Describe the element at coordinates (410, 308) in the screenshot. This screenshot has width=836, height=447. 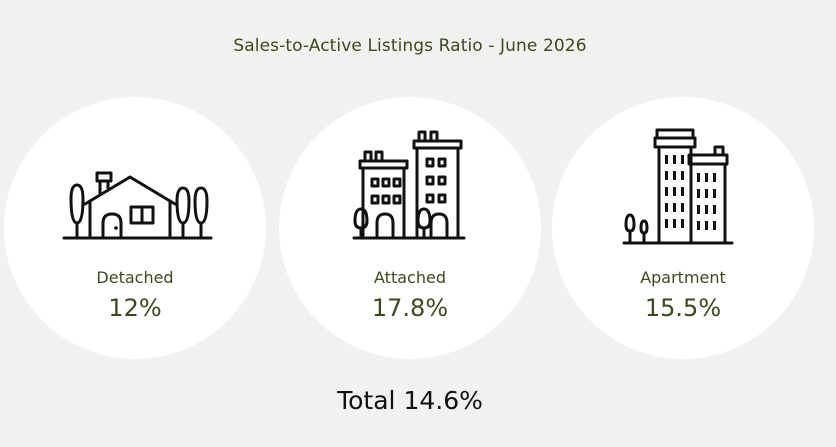
I see `category-value: 17.8%` at that location.